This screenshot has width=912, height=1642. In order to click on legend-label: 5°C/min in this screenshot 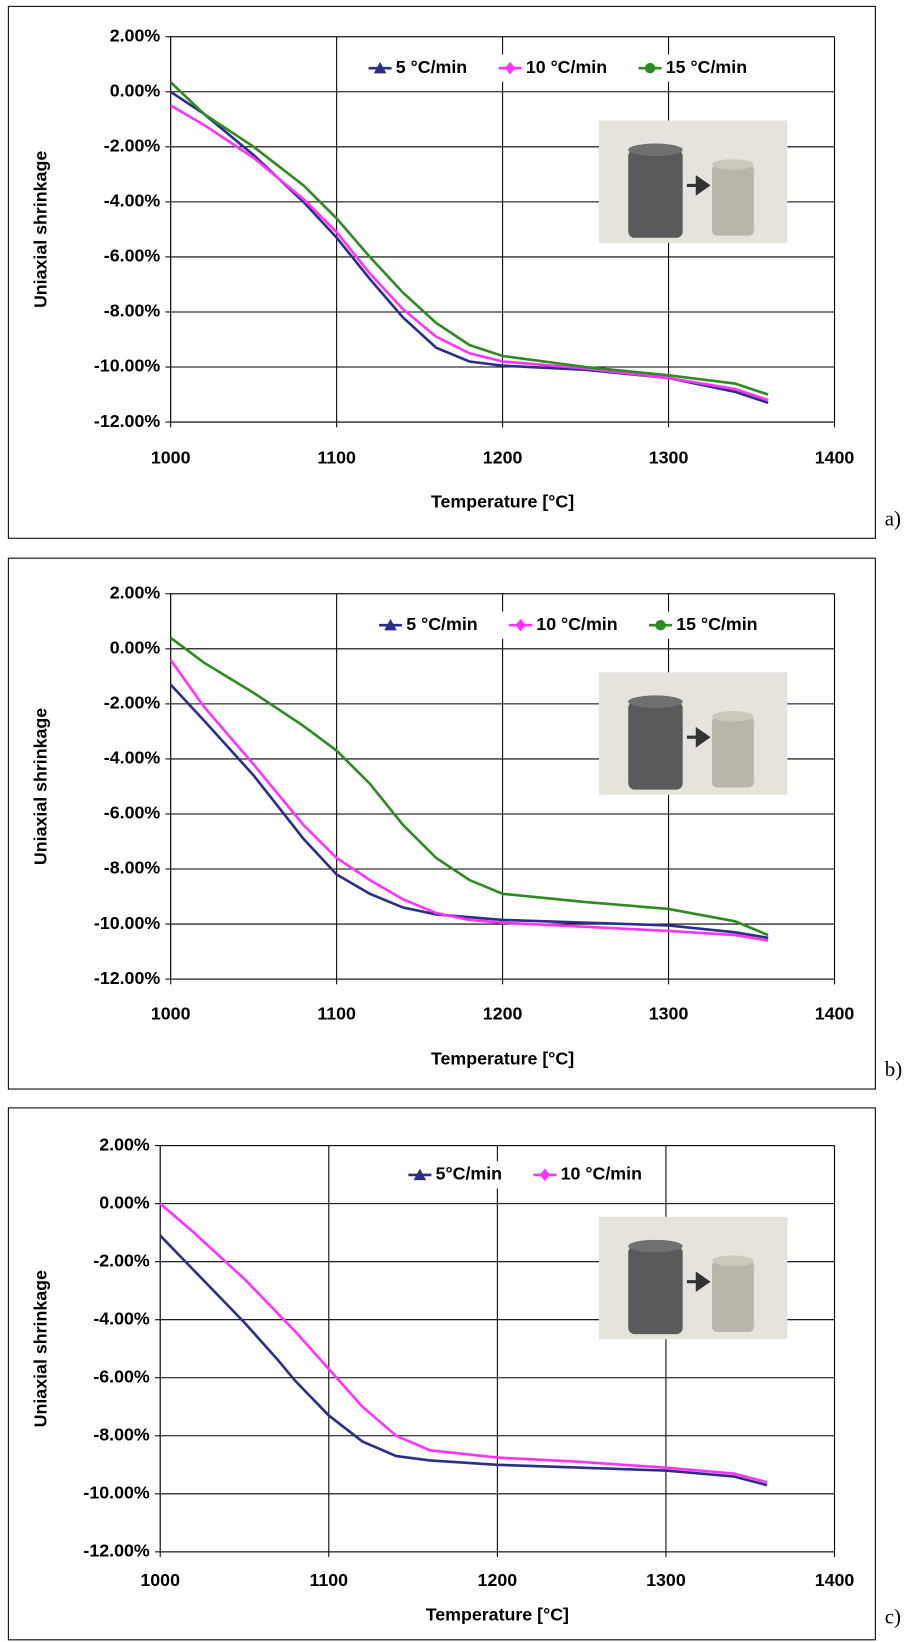, I will do `click(469, 1174)`.